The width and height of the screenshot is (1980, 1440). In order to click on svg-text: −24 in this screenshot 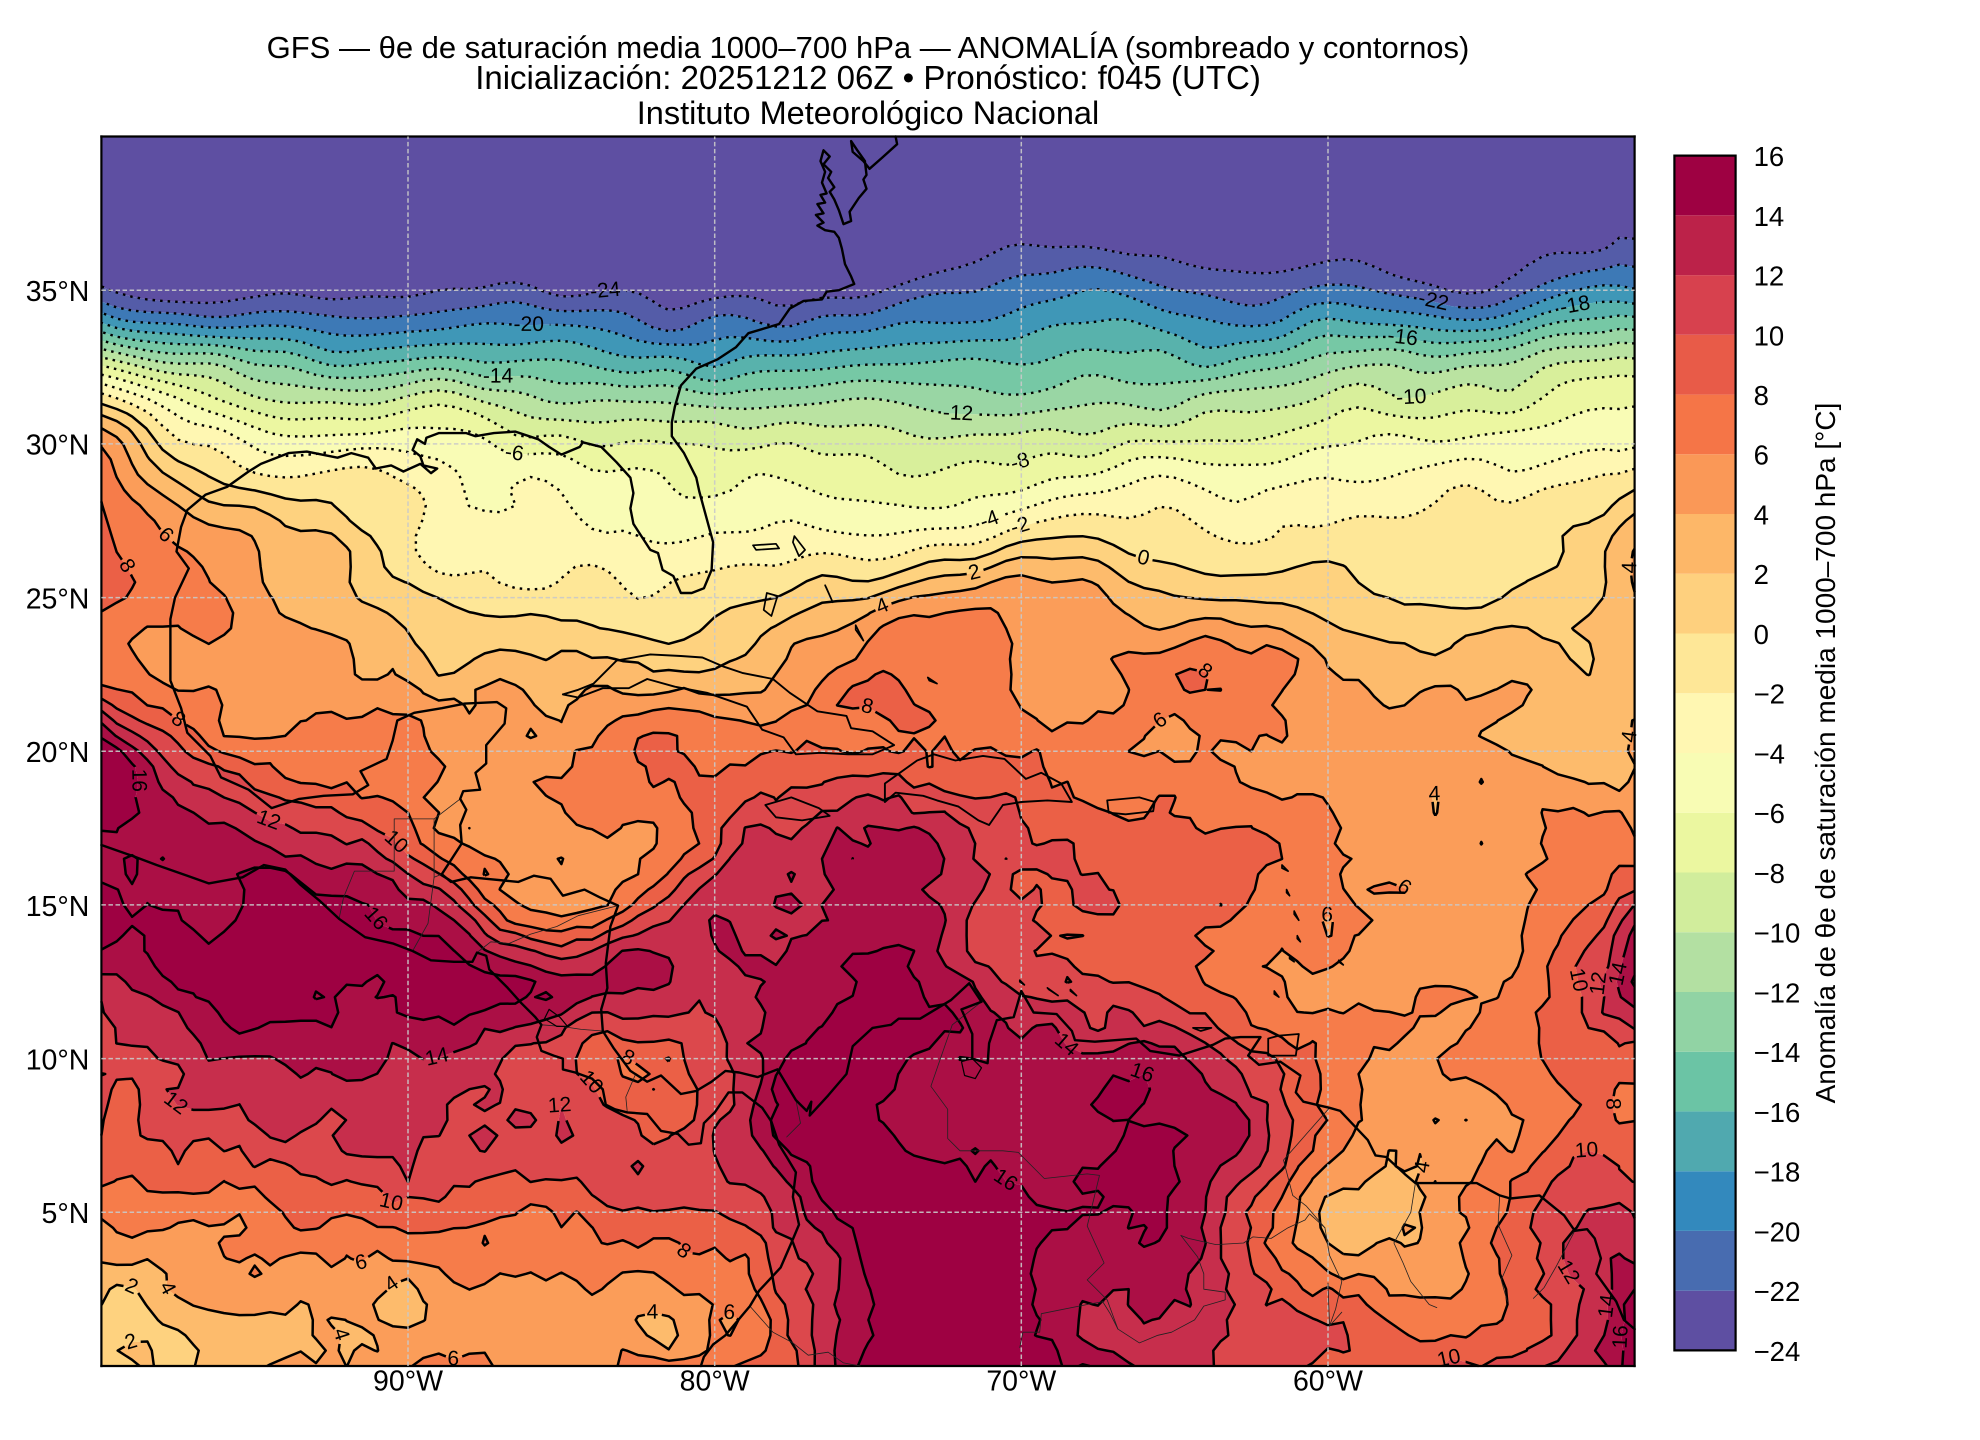, I will do `click(1777, 1351)`.